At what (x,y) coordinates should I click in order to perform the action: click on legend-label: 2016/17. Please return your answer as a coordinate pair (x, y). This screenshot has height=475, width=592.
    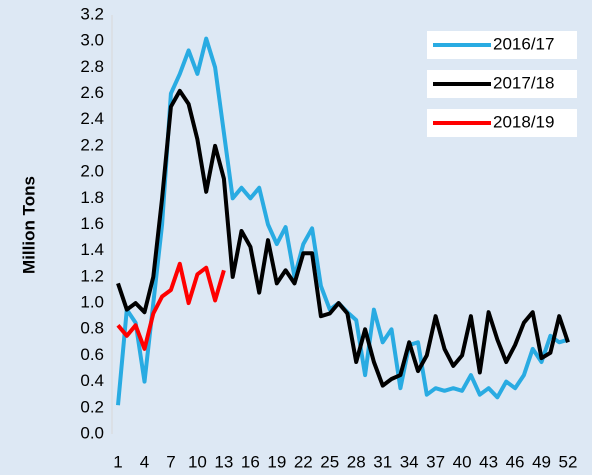
    Looking at the image, I should click on (523, 43).